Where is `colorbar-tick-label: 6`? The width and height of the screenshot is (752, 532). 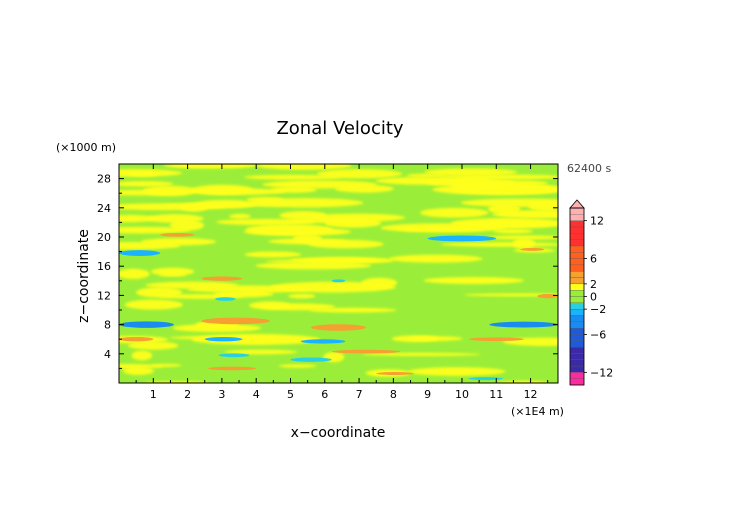 colorbar-tick-label: 6 is located at coordinates (593, 259).